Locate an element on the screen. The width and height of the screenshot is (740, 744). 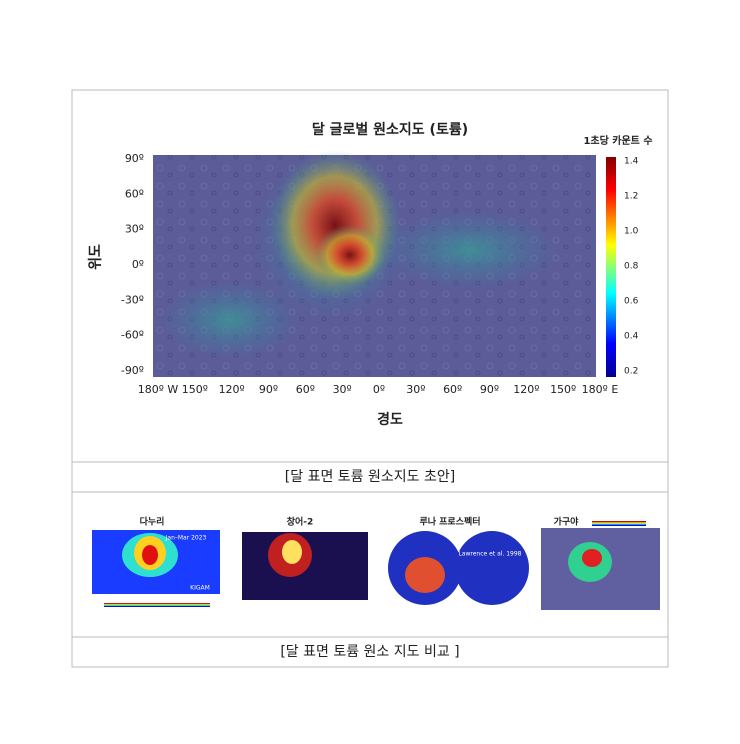
colorbar-tick-label: 0.6 is located at coordinates (631, 302).